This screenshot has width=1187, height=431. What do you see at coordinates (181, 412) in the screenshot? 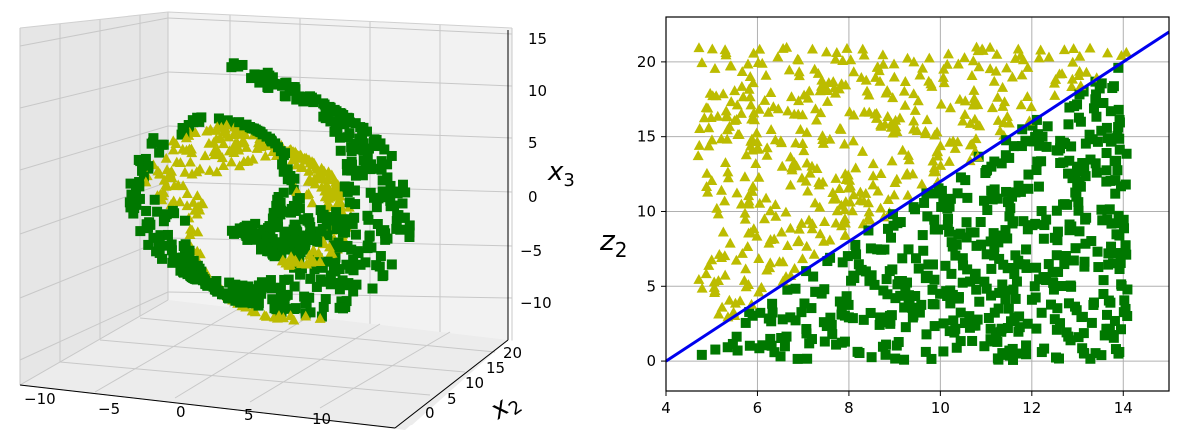
I see `x1-tick: 0` at bounding box center [181, 412].